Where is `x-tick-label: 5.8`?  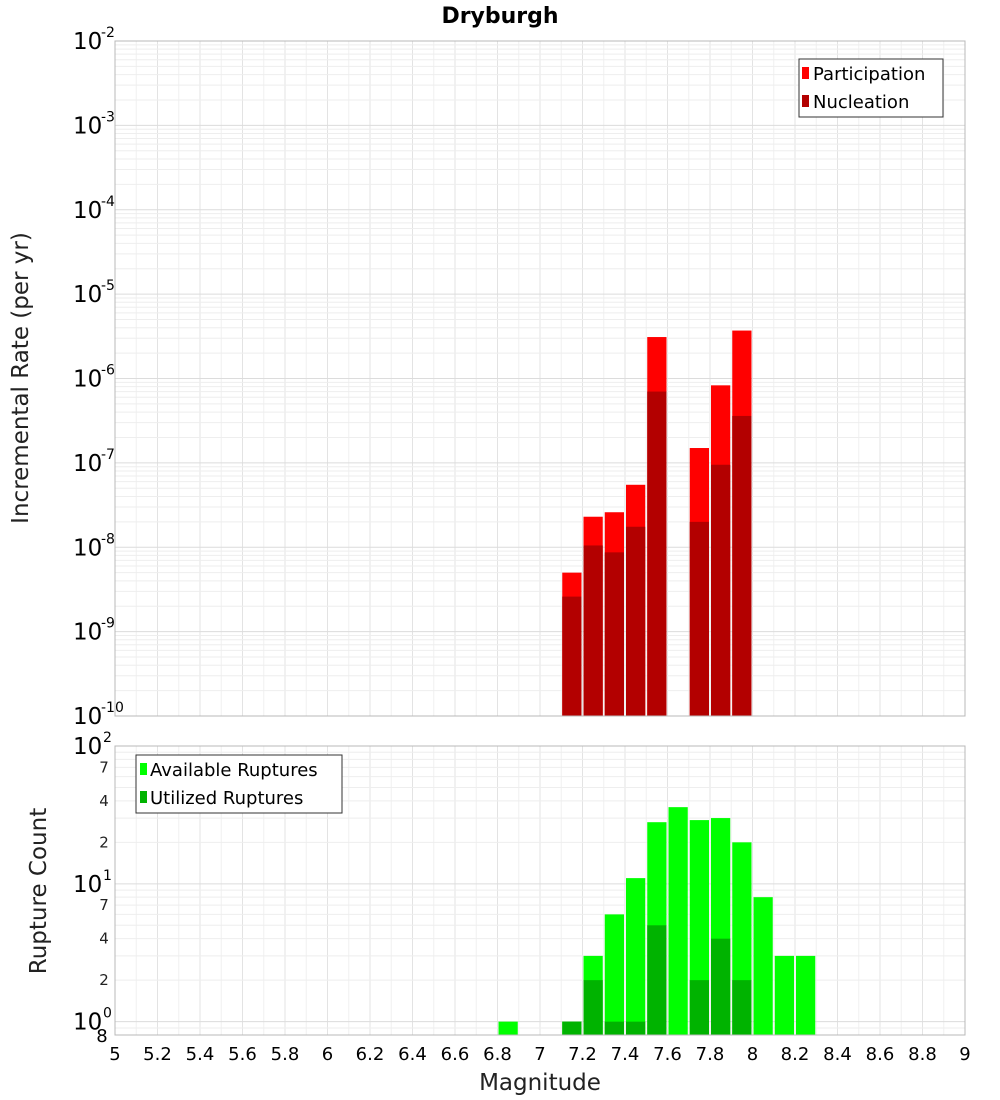
x-tick-label: 5.8 is located at coordinates (285, 1054).